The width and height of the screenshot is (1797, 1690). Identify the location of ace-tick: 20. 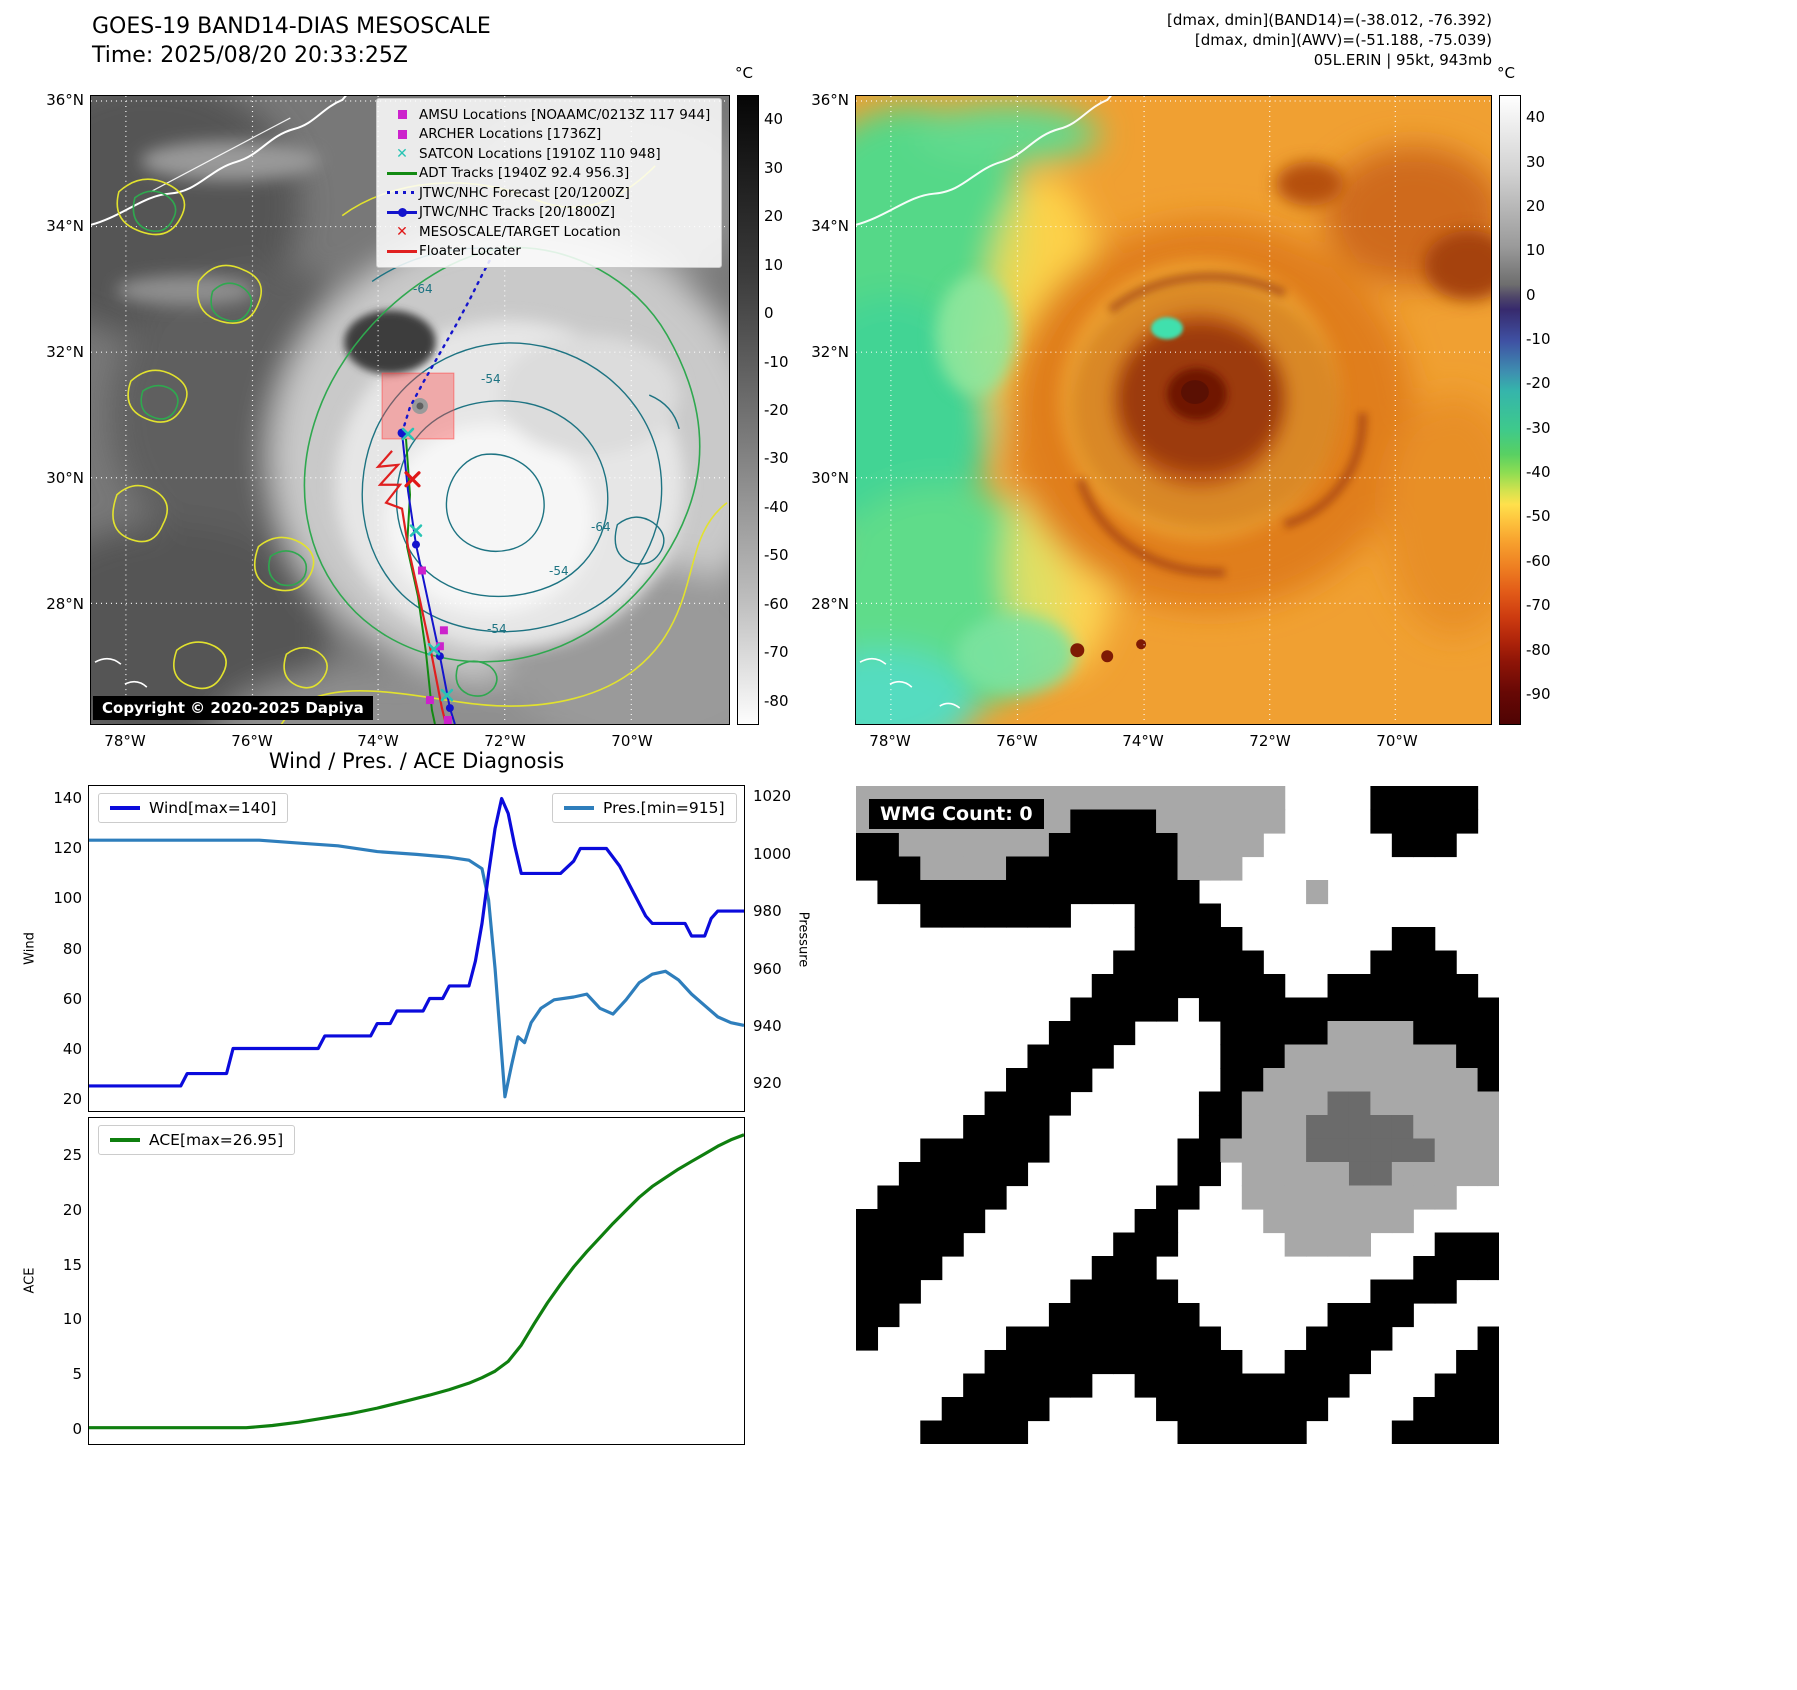
(72, 1209).